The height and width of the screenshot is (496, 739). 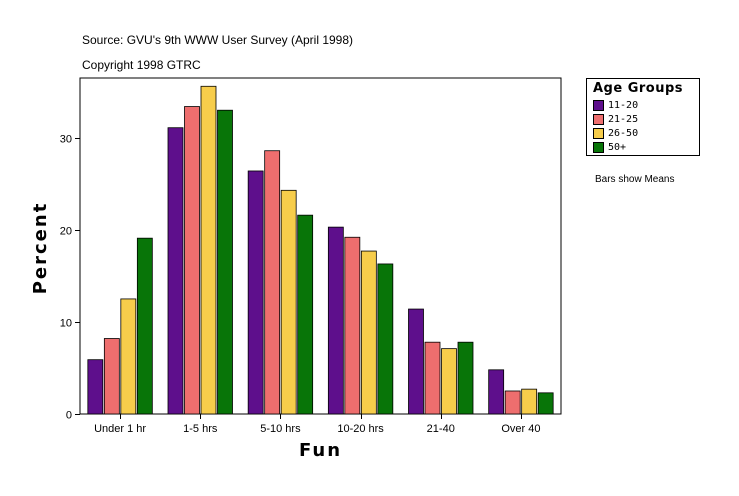 What do you see at coordinates (623, 133) in the screenshot?
I see `legend-label: 26-50` at bounding box center [623, 133].